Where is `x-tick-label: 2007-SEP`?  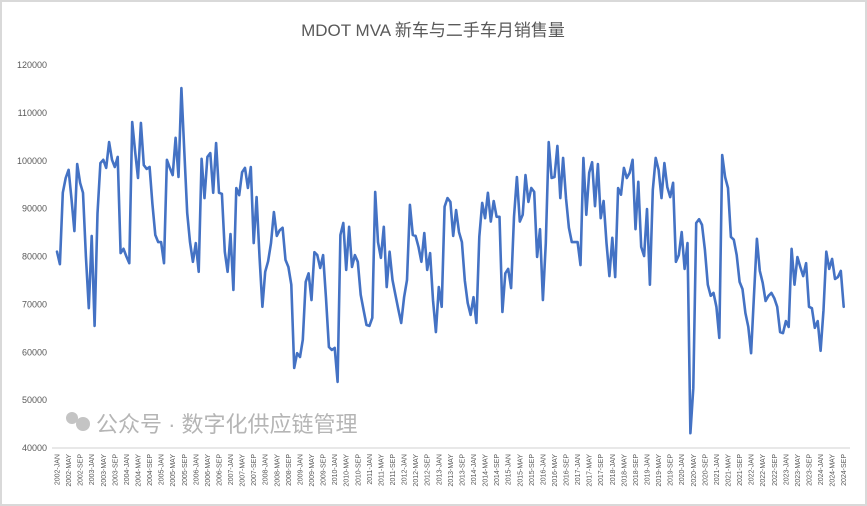
x-tick-label: 2007-SEP is located at coordinates (254, 470).